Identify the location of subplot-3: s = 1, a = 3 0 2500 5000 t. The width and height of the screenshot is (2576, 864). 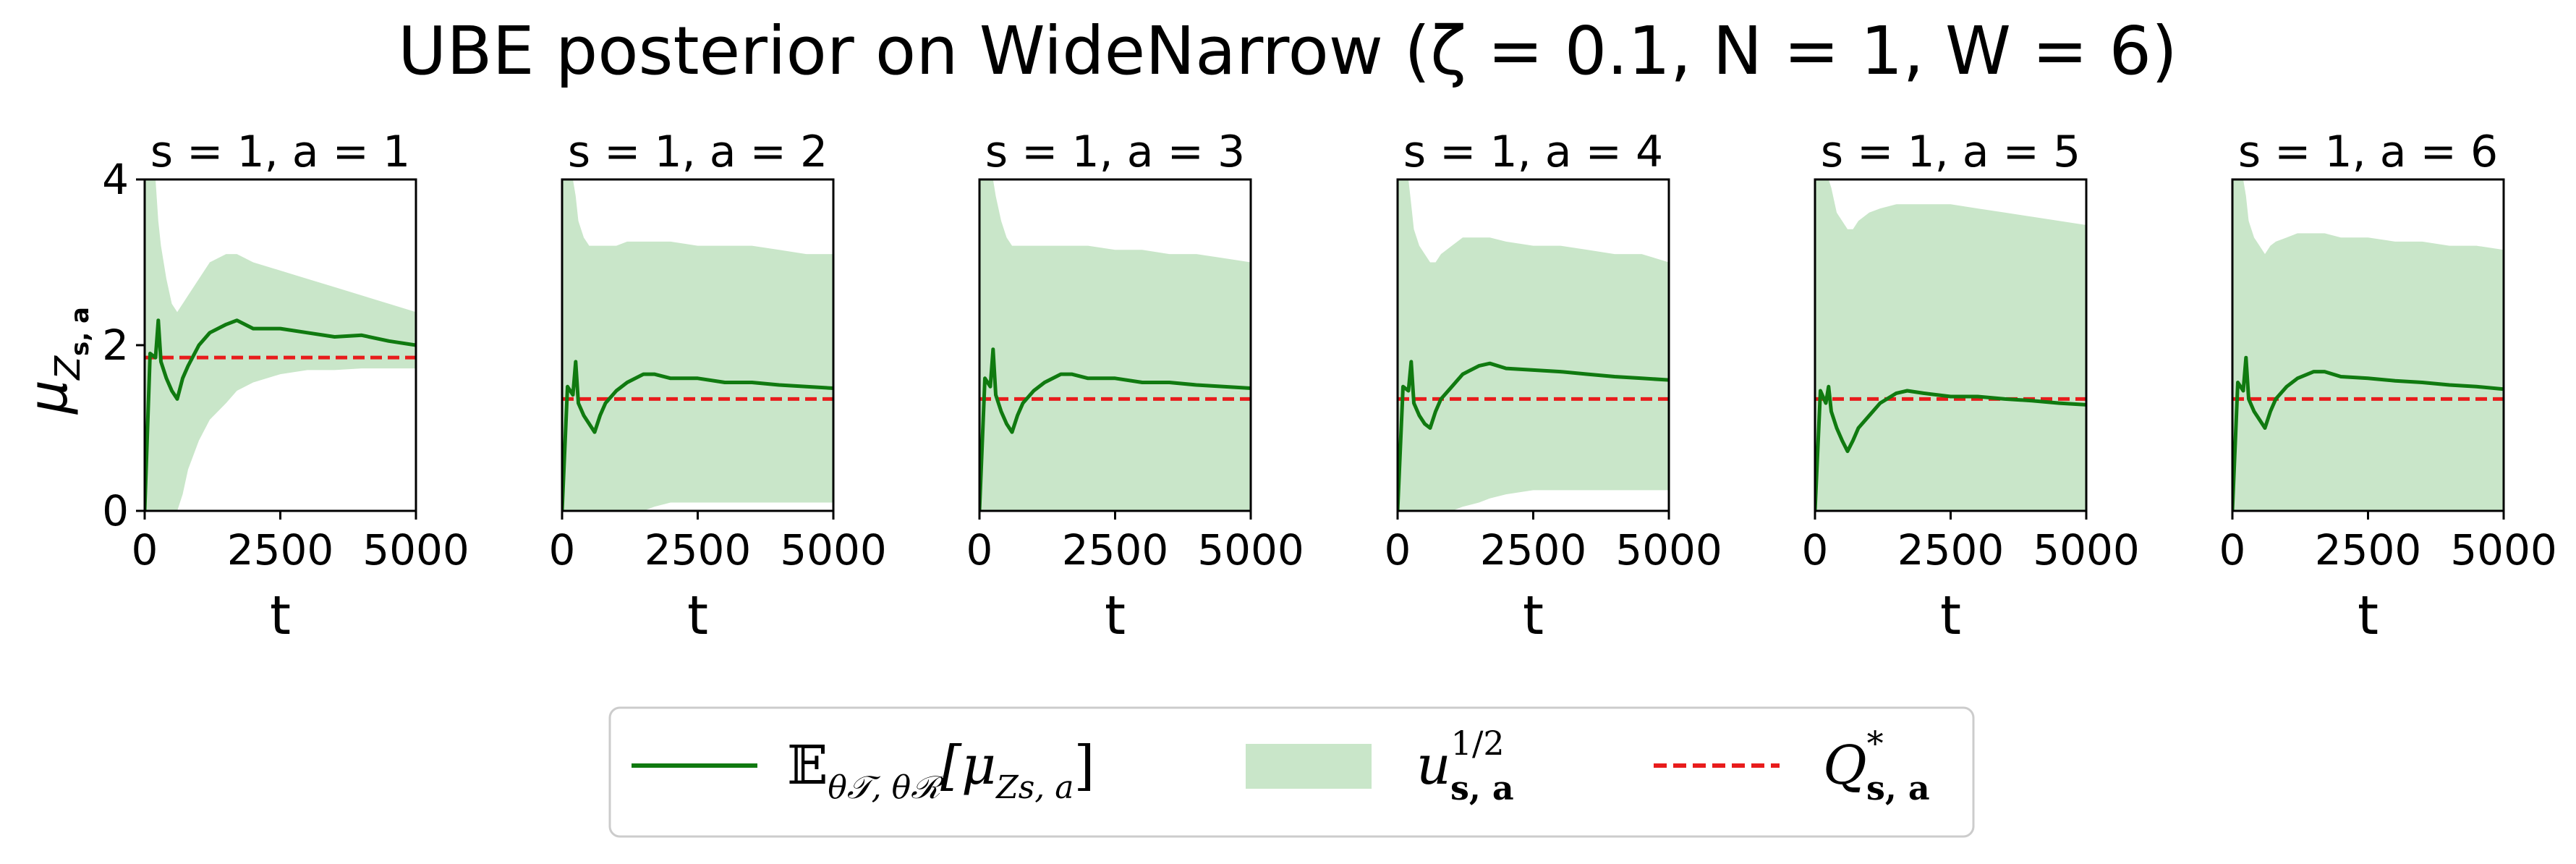
(1135, 387).